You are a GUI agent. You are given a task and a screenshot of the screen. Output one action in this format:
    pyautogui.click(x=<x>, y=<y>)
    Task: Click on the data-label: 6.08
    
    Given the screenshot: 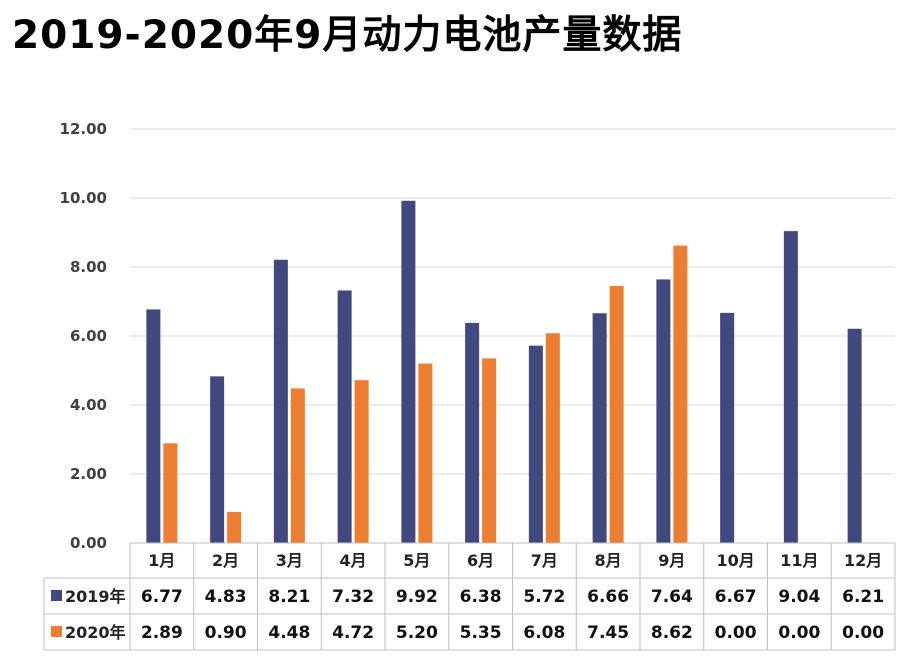 What is the action you would take?
    pyautogui.click(x=544, y=633)
    